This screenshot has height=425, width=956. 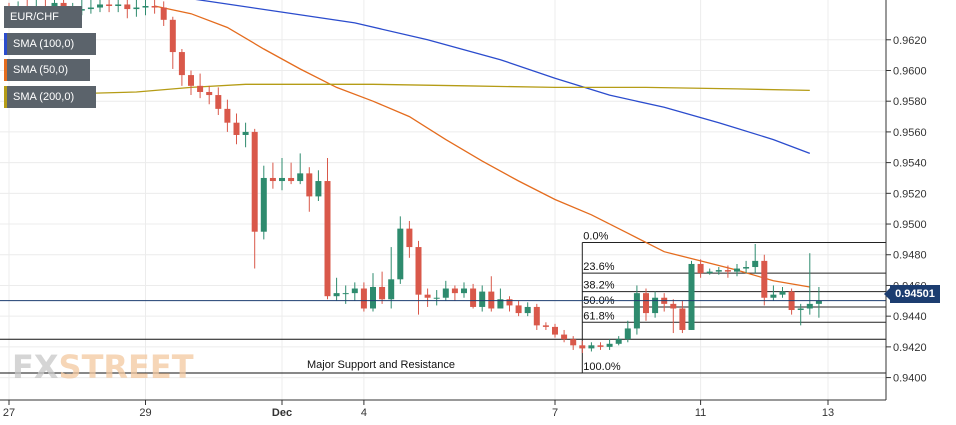 I want to click on legend-sma-100: SMA (100,0), so click(x=50, y=44).